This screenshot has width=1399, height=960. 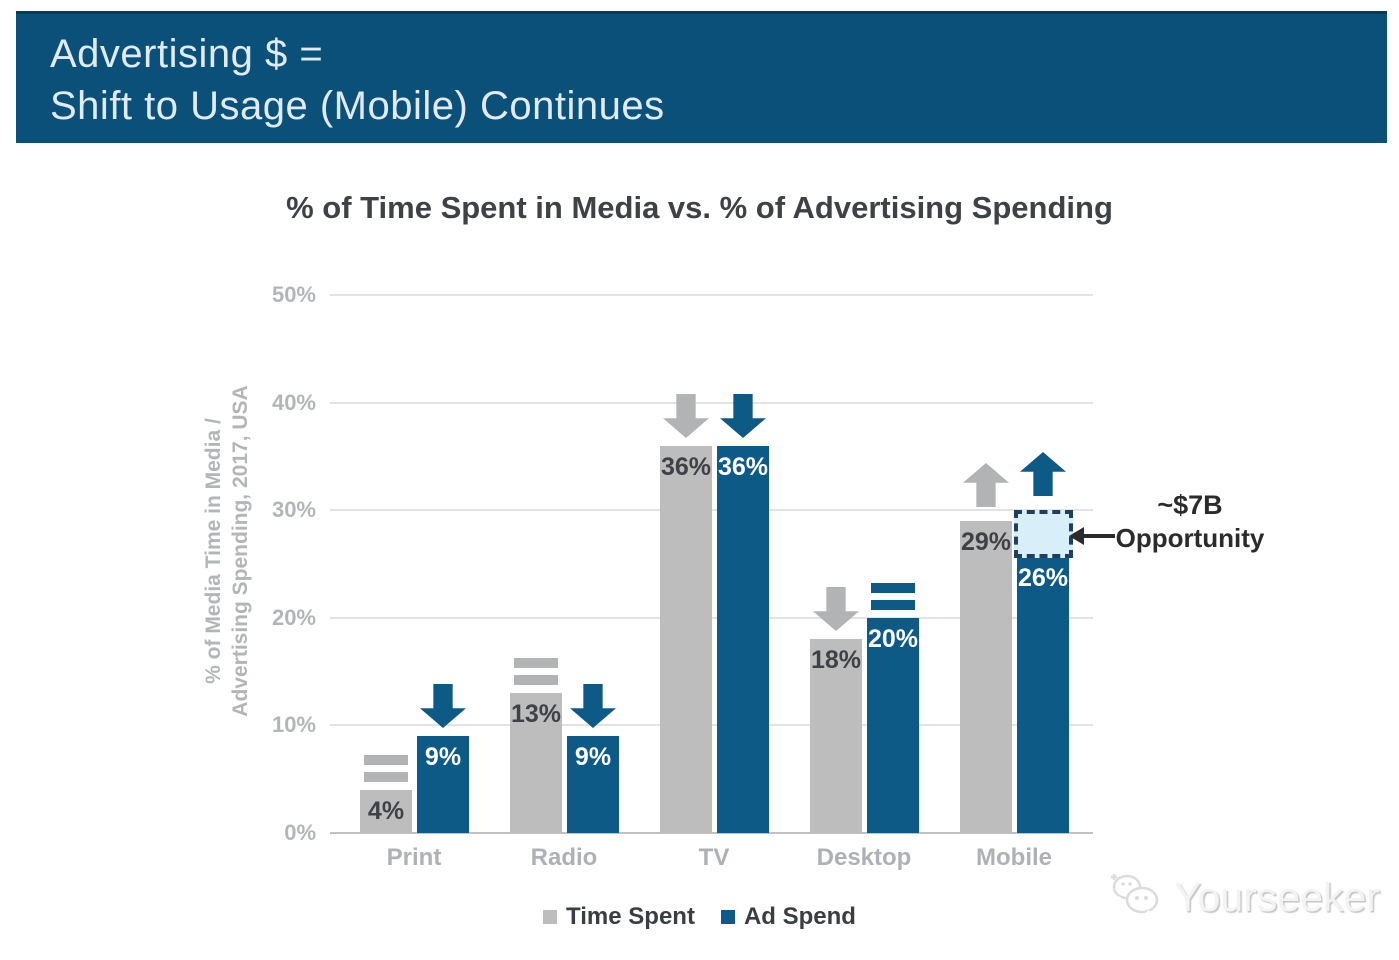 I want to click on opportunity-annotation-line2: Opportunity, so click(x=1190, y=538).